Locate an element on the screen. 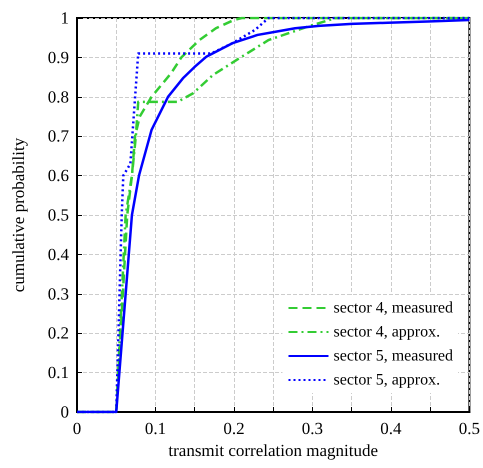 The width and height of the screenshot is (483, 468). y-tick-label: 0.1 is located at coordinates (58, 372).